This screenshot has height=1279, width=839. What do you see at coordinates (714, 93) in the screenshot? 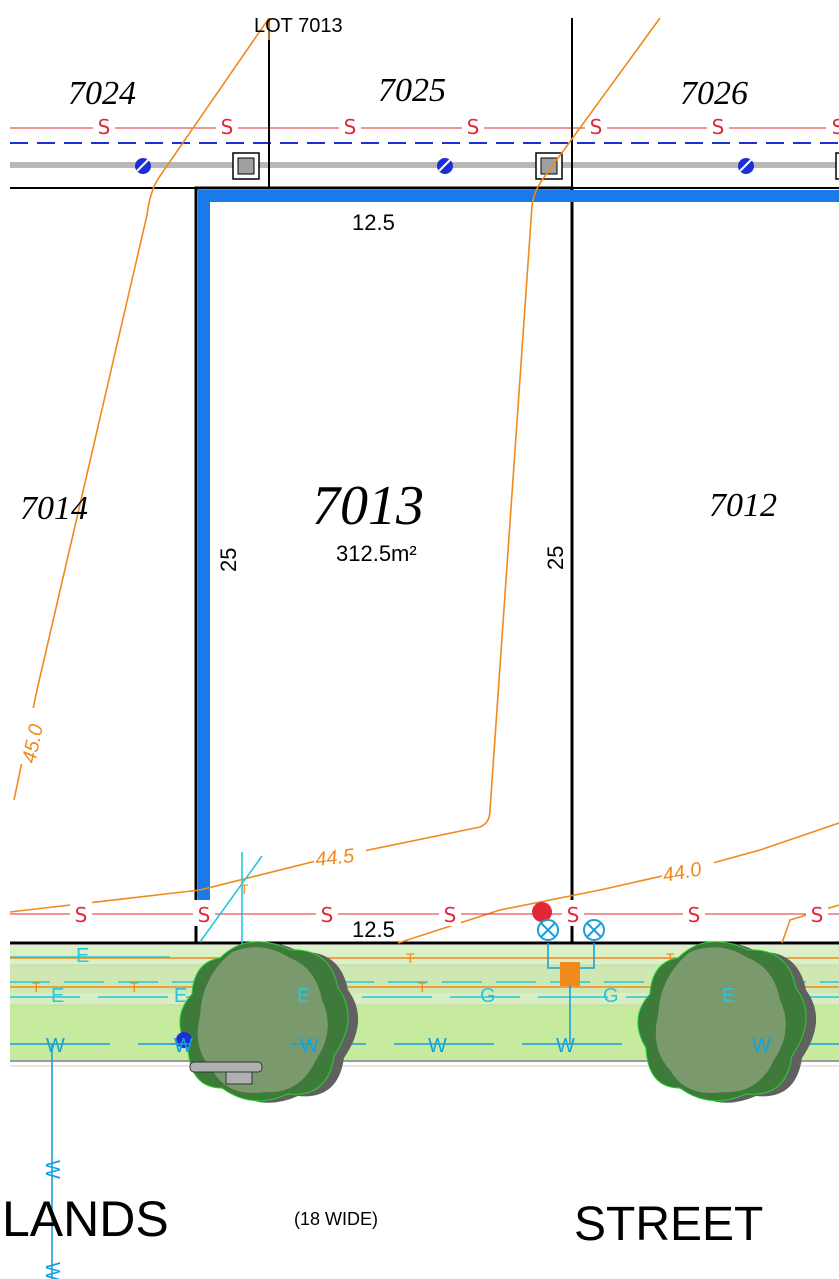
I see `lot-number-7026: 7026` at bounding box center [714, 93].